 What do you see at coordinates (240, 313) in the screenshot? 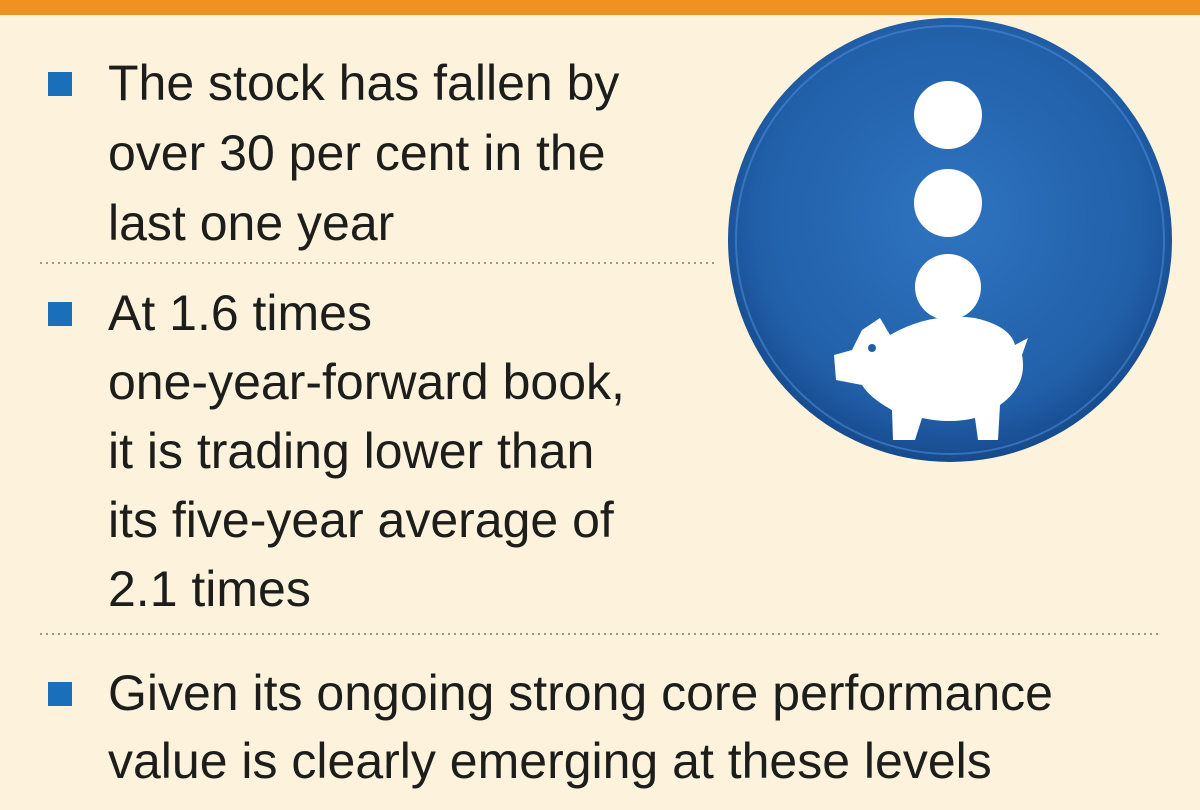
I see `bullet-text: At 1.6 times` at bounding box center [240, 313].